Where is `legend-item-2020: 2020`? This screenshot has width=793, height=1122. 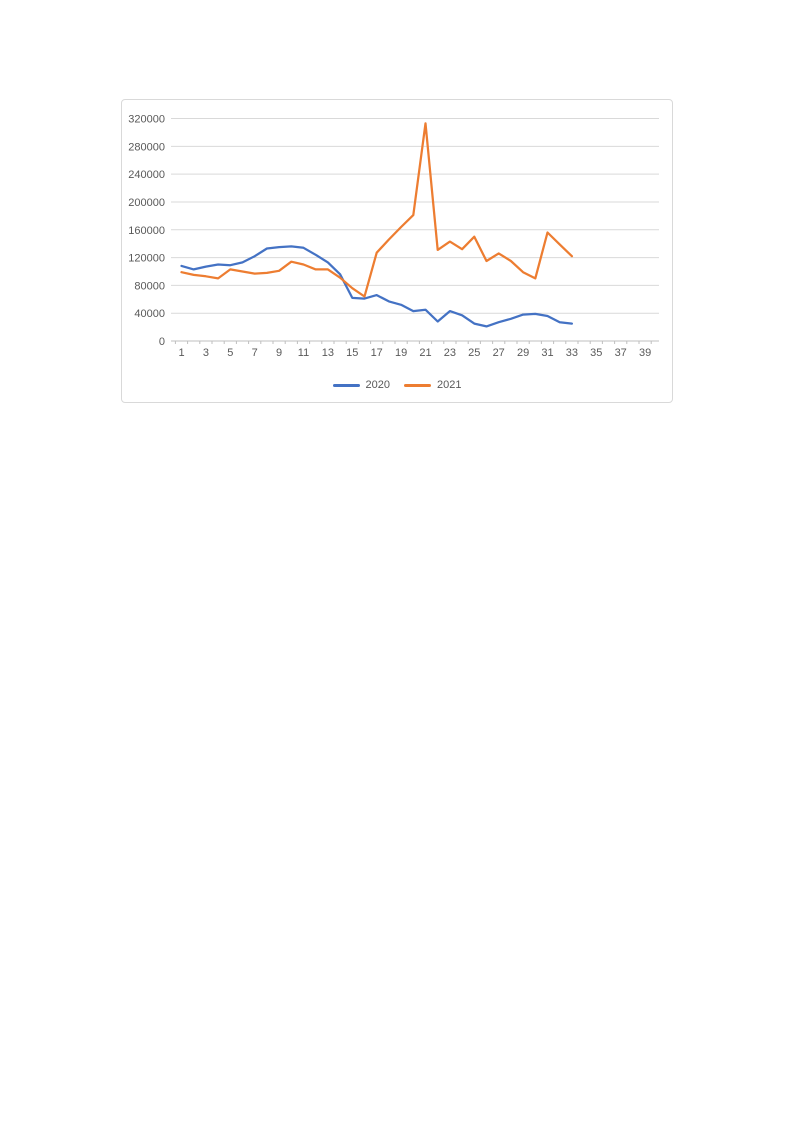
legend-item-2020: 2020 is located at coordinates (361, 385).